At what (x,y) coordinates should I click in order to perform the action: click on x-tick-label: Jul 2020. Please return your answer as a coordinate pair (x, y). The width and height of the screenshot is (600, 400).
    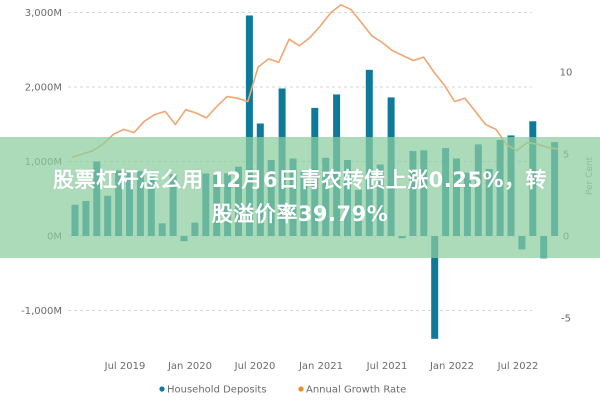
    Looking at the image, I should click on (255, 366).